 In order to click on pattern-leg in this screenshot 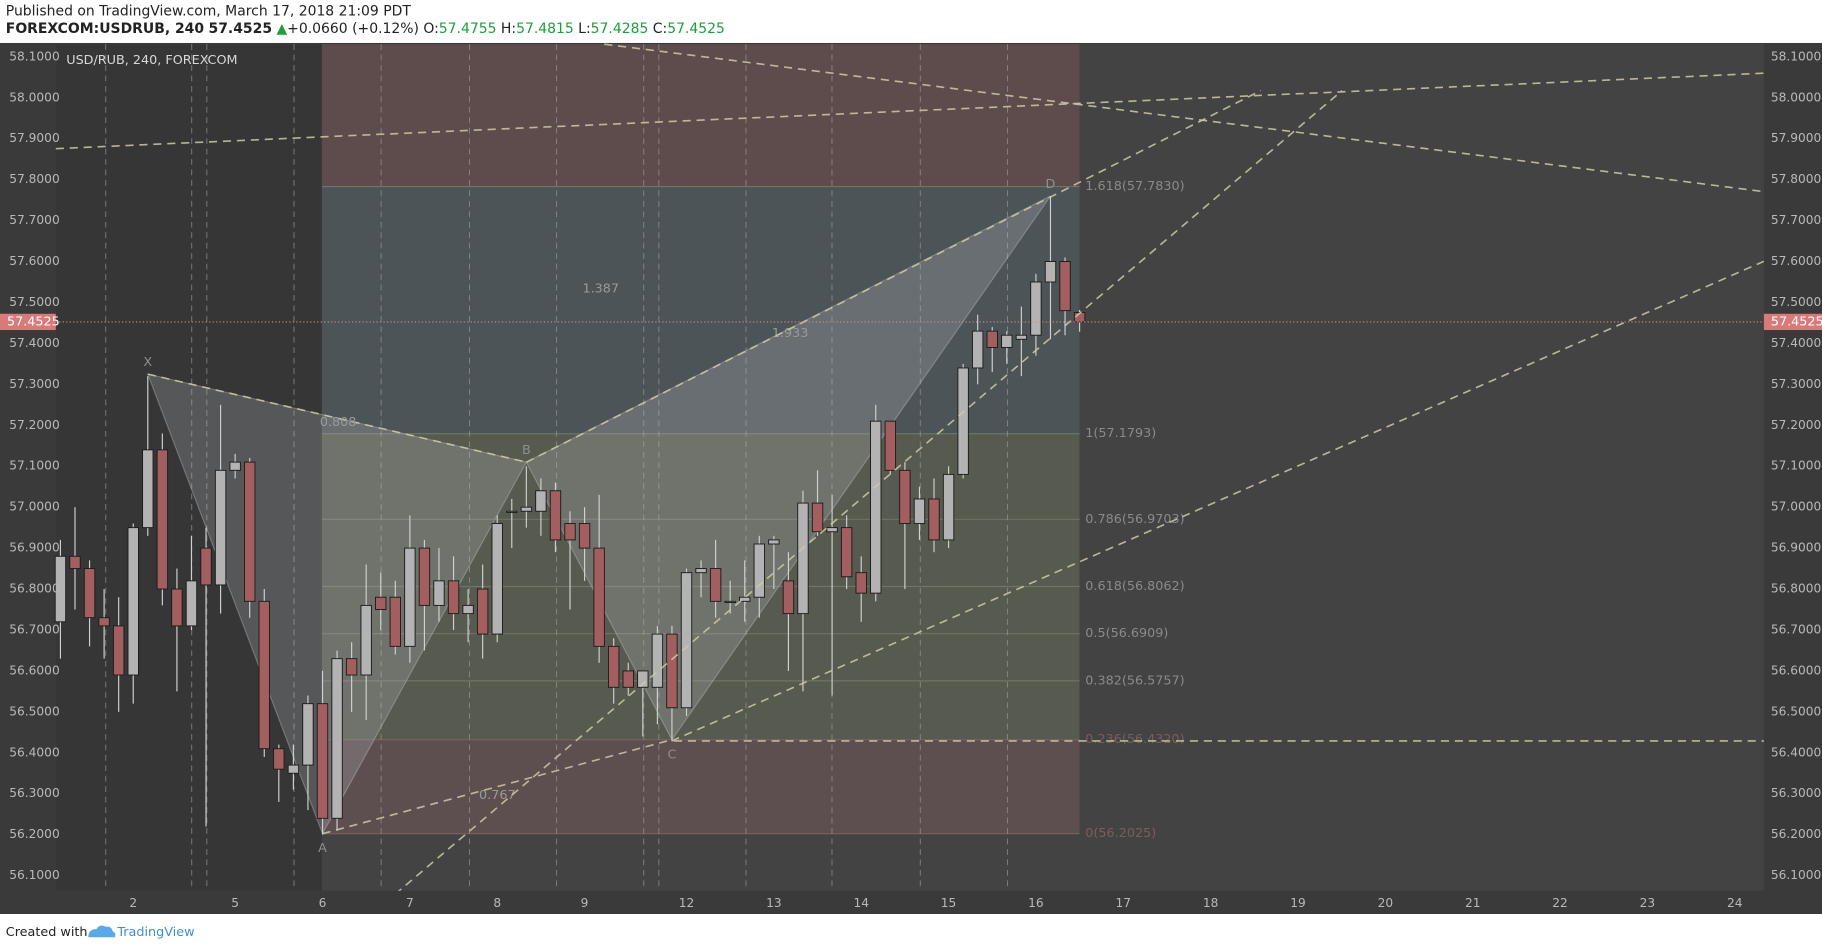, I will do `click(337, 418)`.